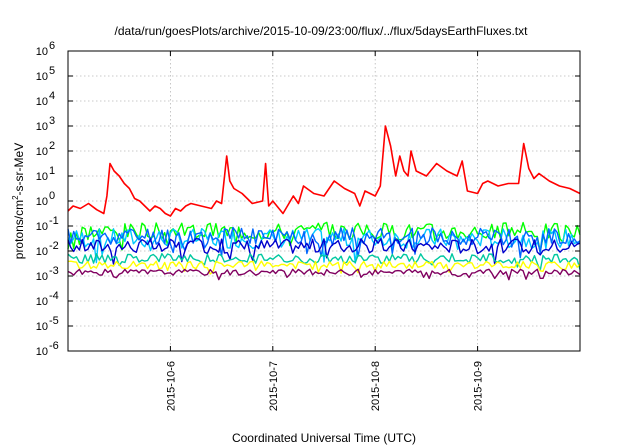 This screenshot has height=448, width=640. I want to click on x-tick-labels: 2015-10-6 2015-10-7 2015-10-8 2015-10-9, so click(324, 386).